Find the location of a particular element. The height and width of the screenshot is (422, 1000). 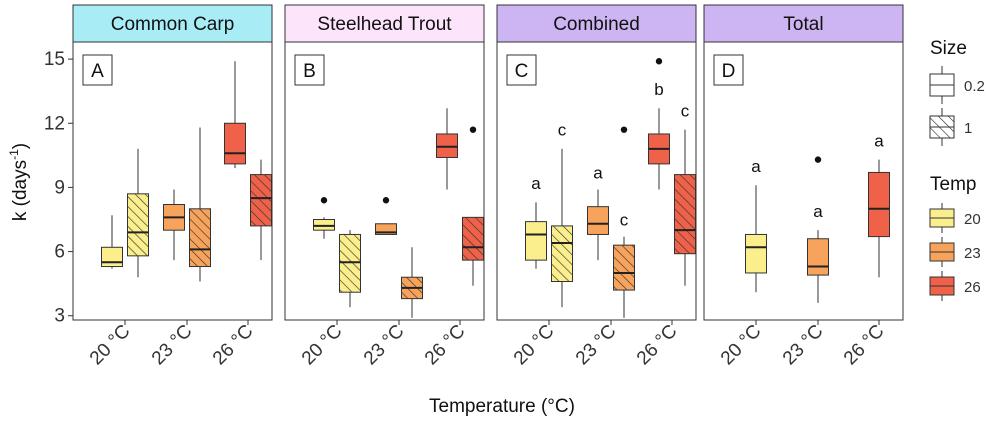

facet-strip-title: Common Carp is located at coordinates (173, 24).